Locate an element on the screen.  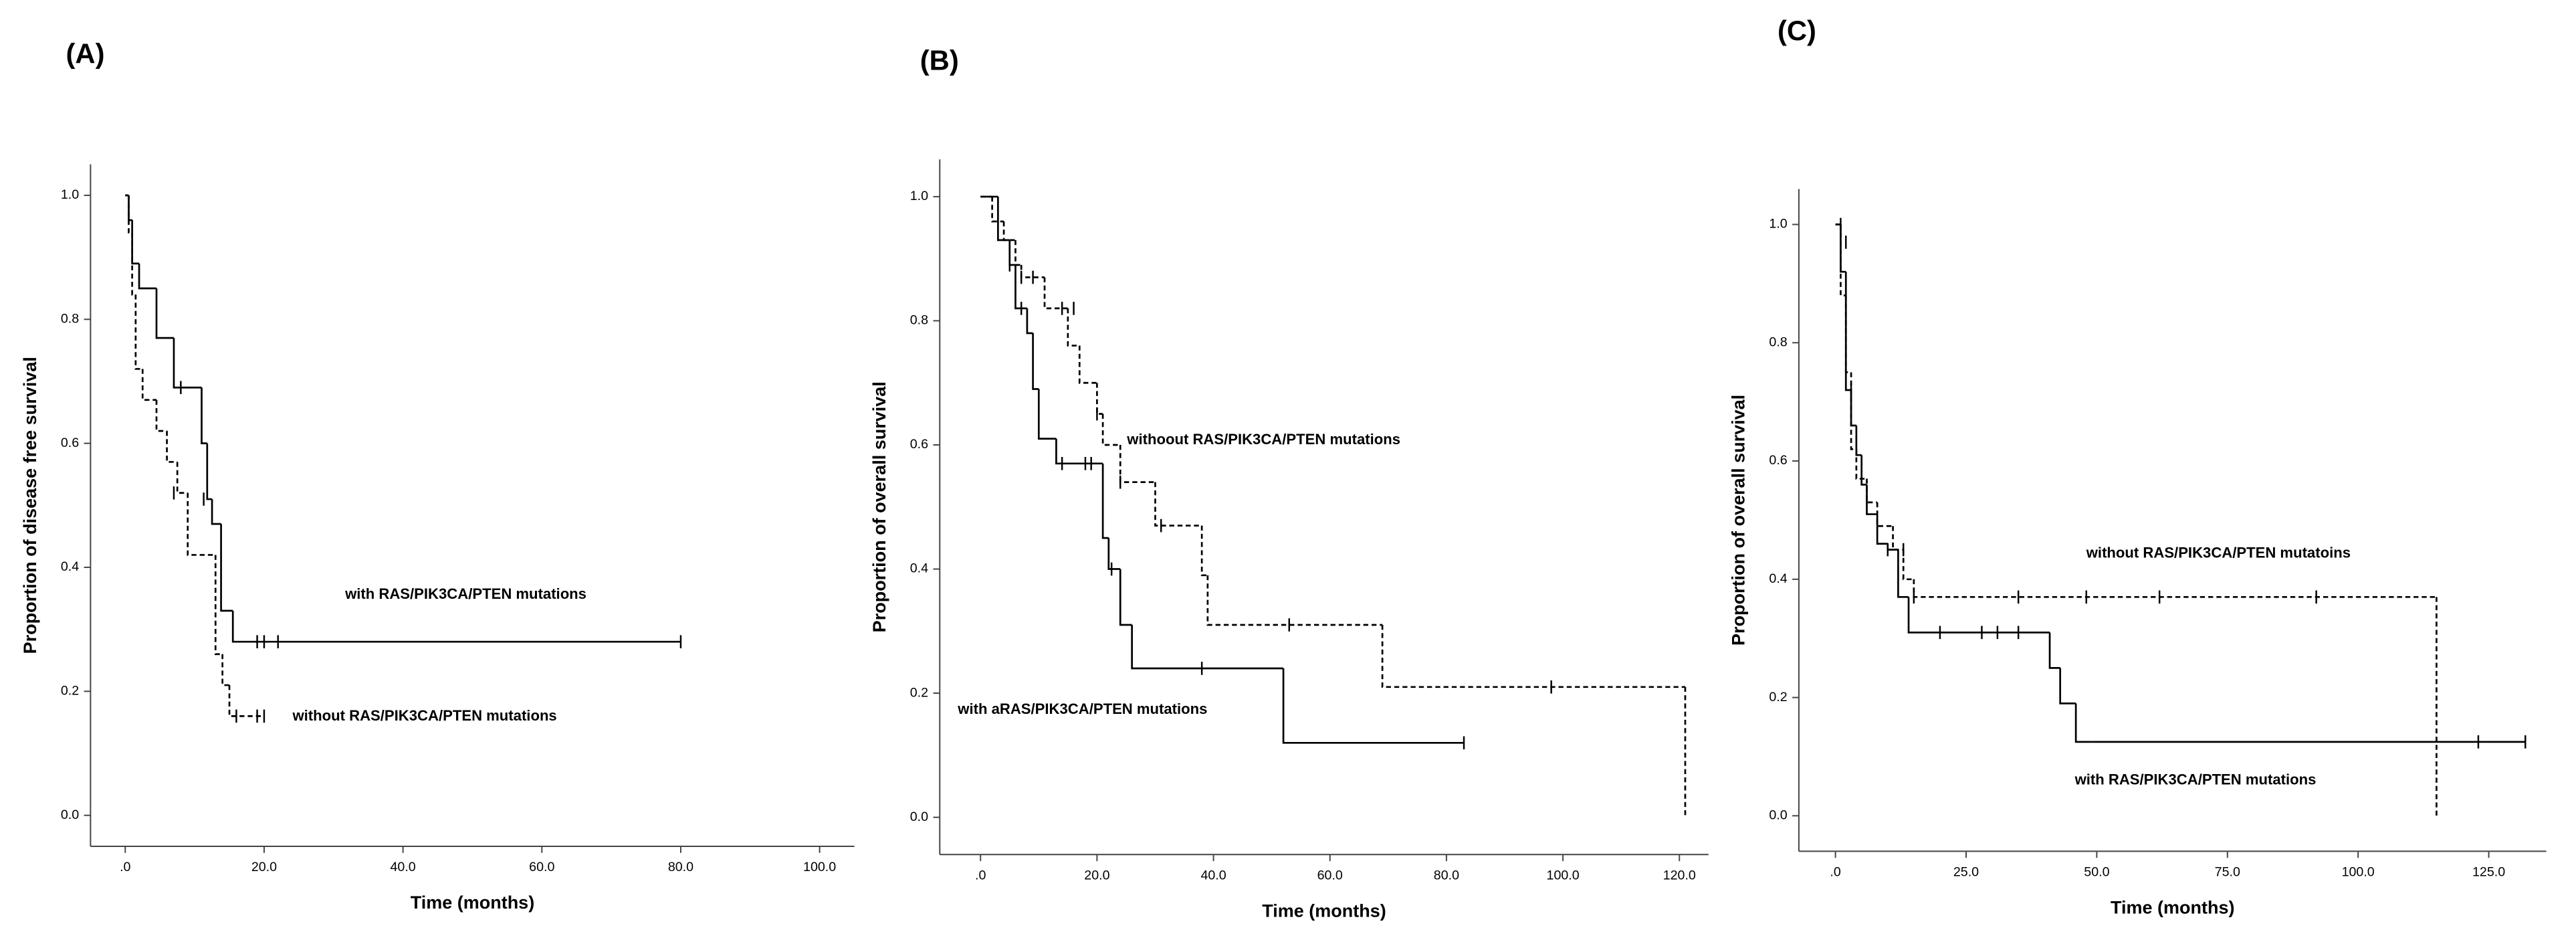
series-label: with aRAS/PIK3CA/PTEN mutations is located at coordinates (1082, 708).